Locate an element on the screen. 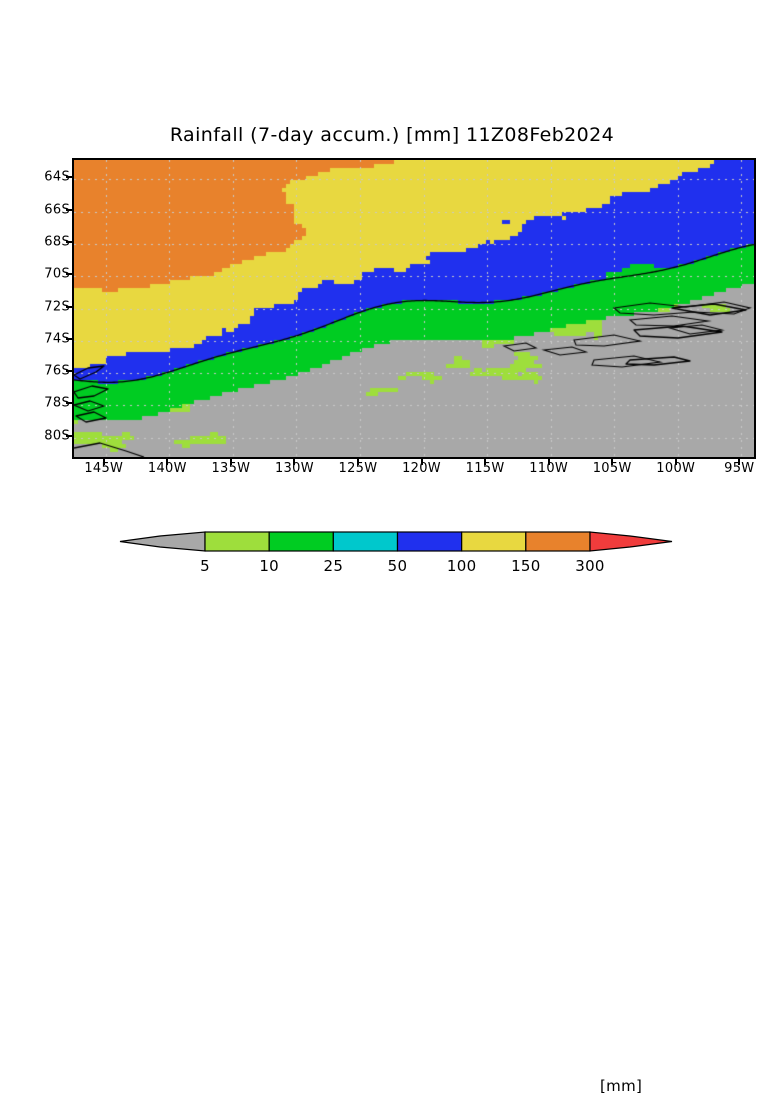 The width and height of the screenshot is (784, 1095). y-tick-label-66s: 66S is located at coordinates (57, 210).